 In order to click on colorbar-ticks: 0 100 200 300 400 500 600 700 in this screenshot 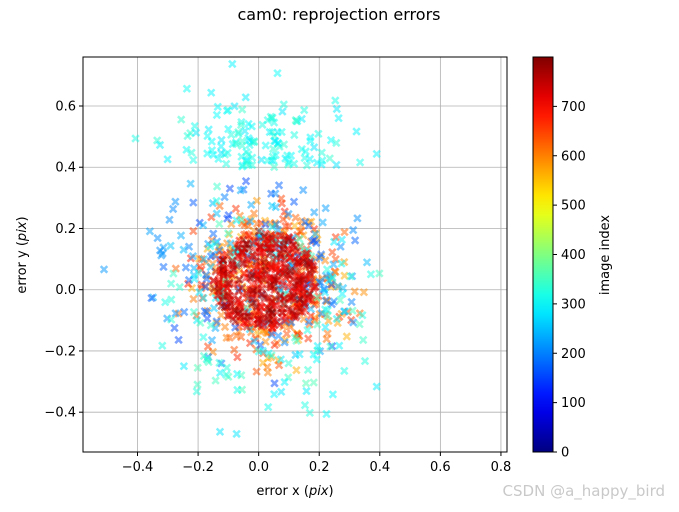, I will do `click(569, 280)`.